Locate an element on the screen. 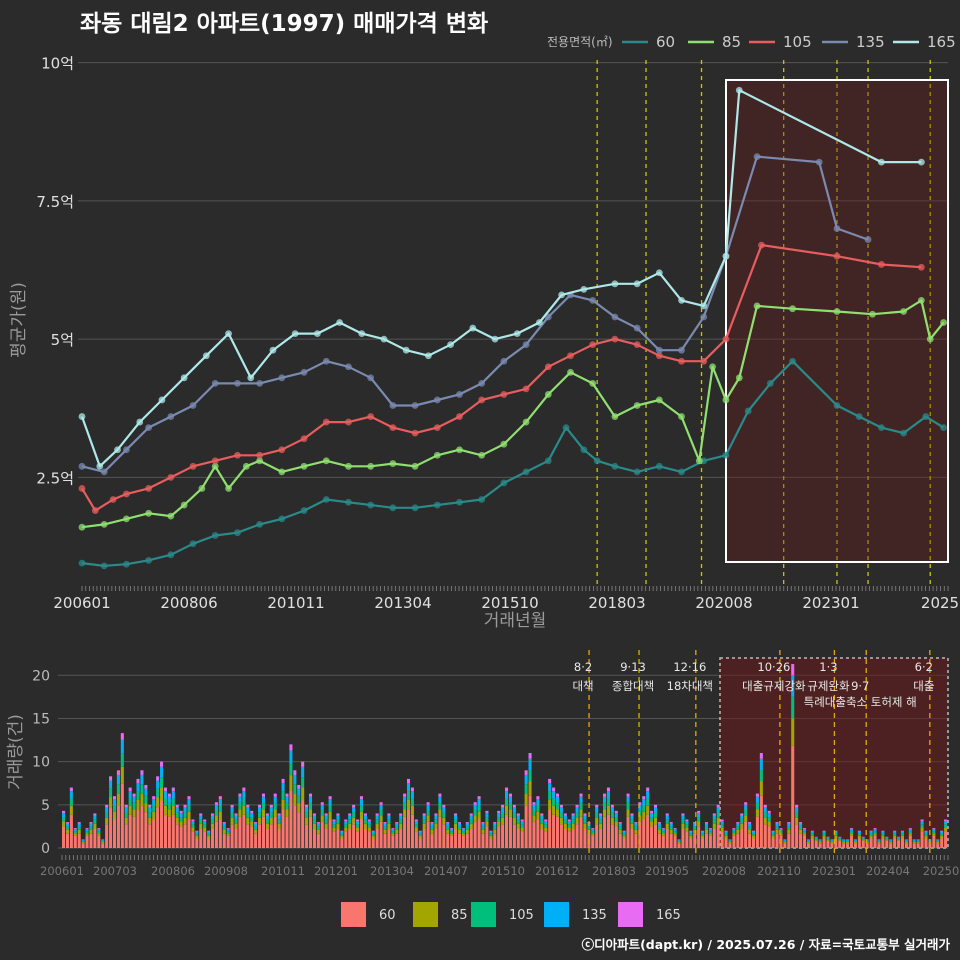 This screenshot has height=960, width=960. x-tick-label: 2025 is located at coordinates (940, 603).